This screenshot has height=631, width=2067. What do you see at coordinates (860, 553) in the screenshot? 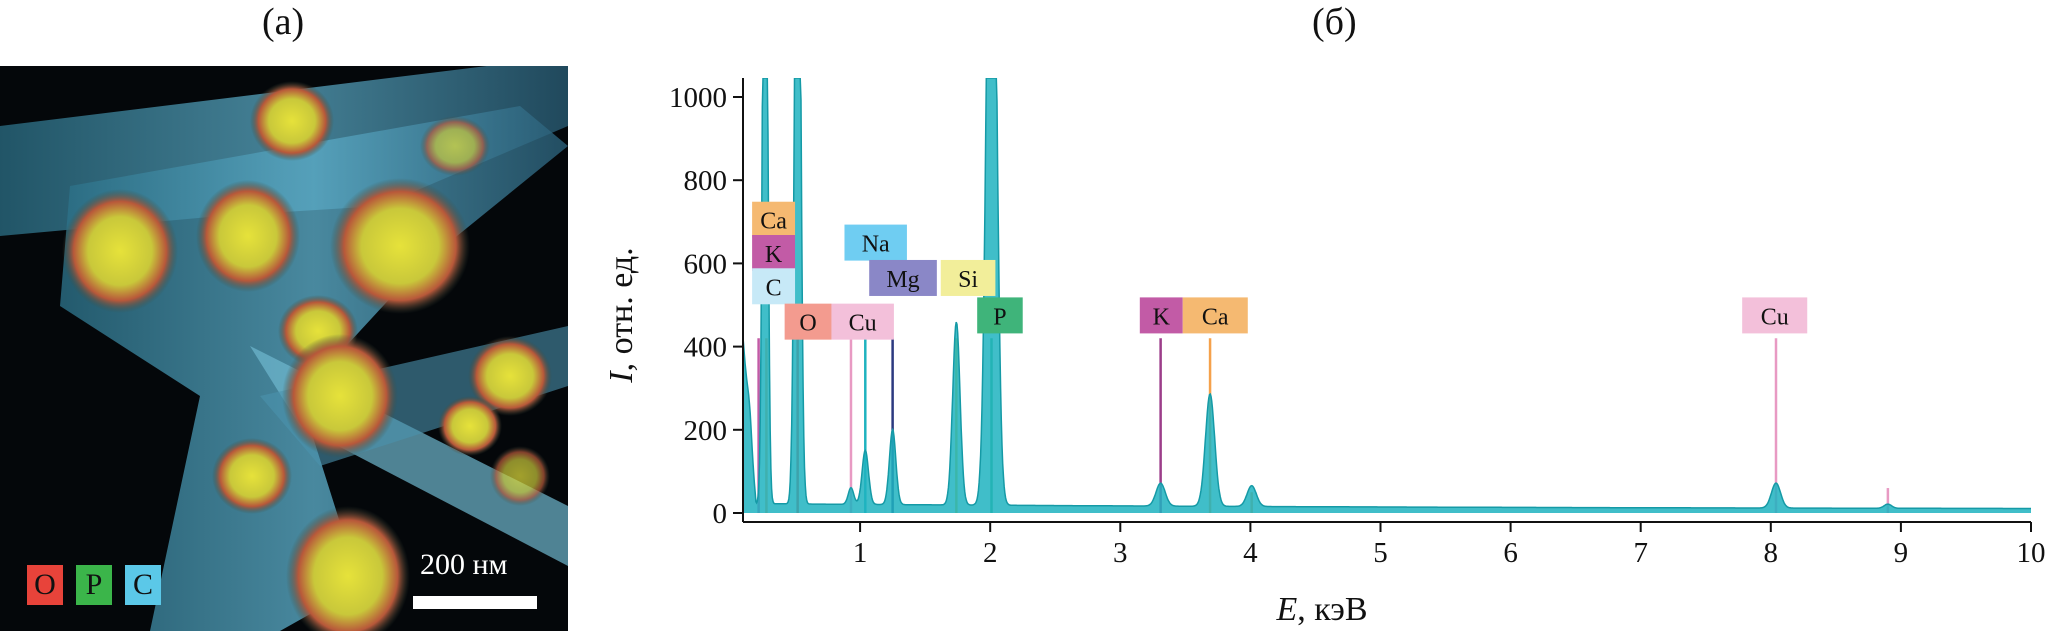
I see `x-tick-label: 1` at bounding box center [860, 553].